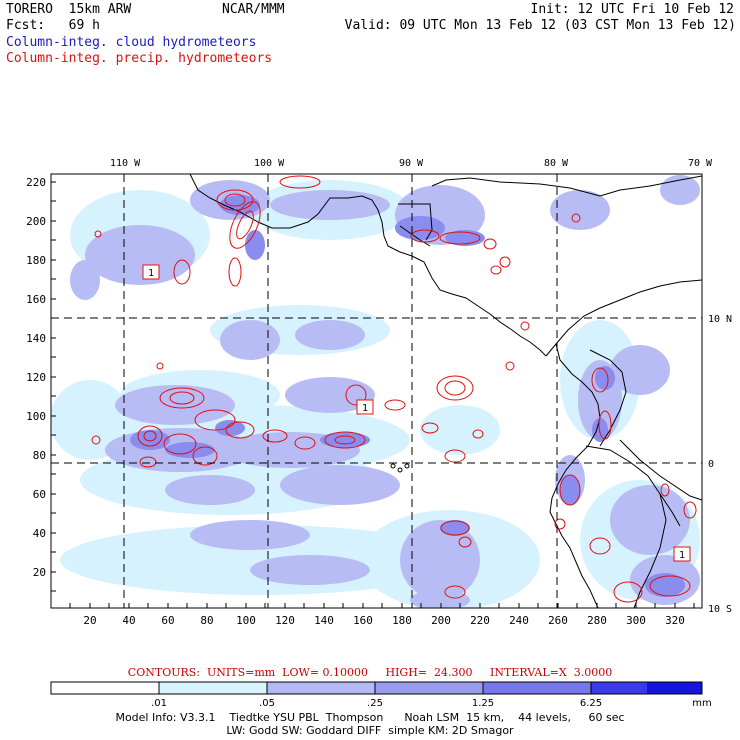 Image resolution: width=740 pixels, height=740 pixels. I want to click on field-label-cloud: Column-integ. cloud hydrometeors, so click(131, 42).